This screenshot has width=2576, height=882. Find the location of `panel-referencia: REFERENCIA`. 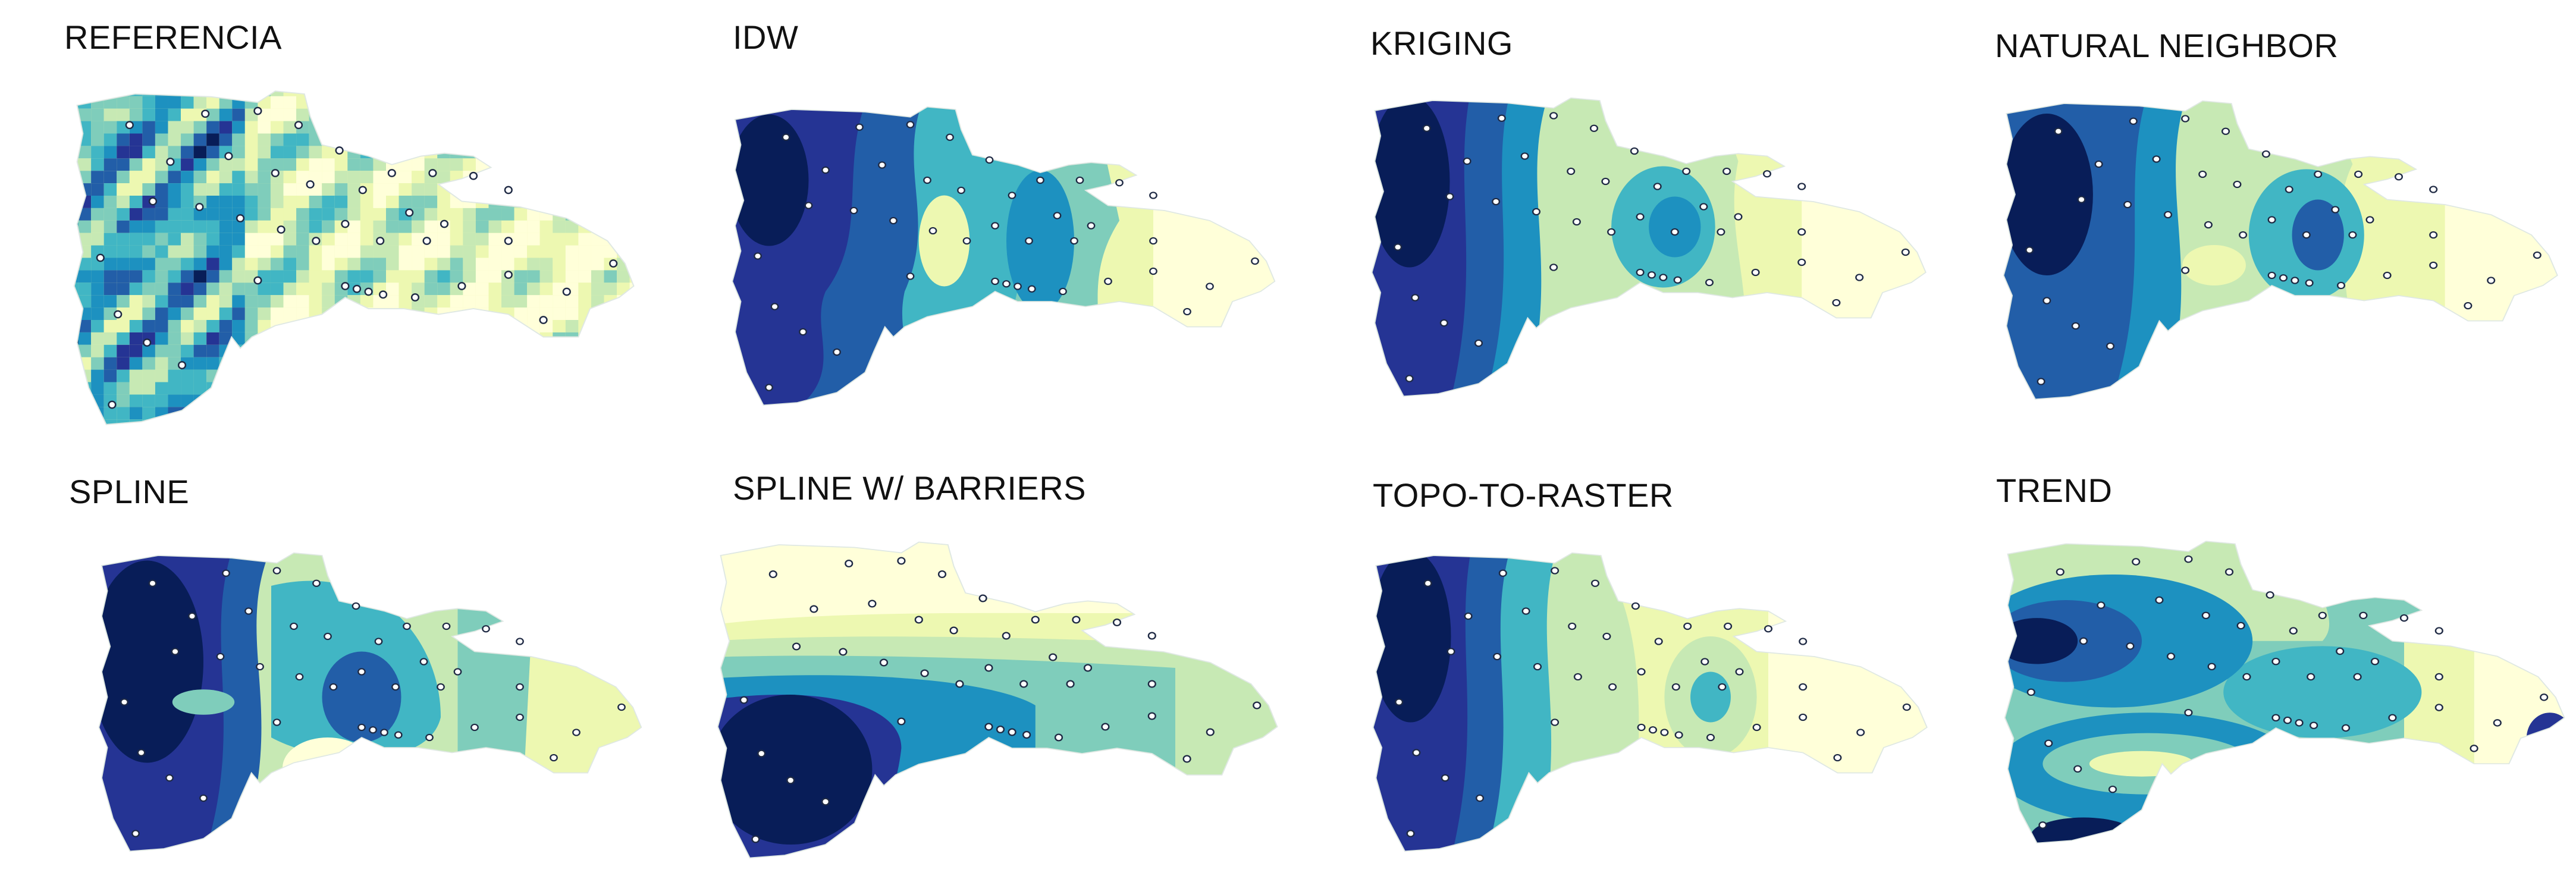

panel-referencia: REFERENCIA is located at coordinates (322, 226).